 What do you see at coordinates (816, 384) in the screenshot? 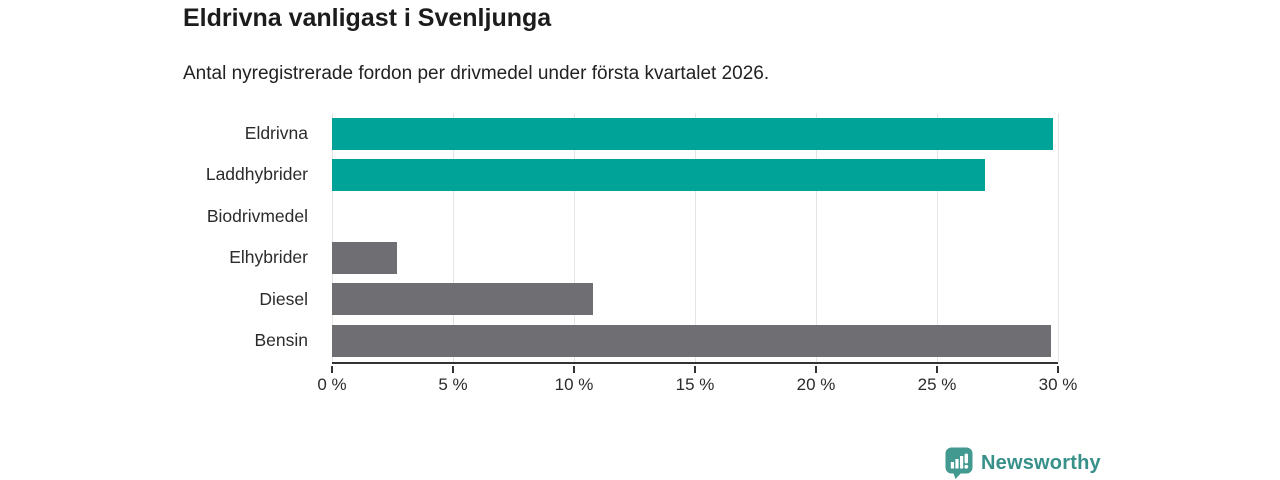
I see `axis-tick-label: 20 %` at bounding box center [816, 384].